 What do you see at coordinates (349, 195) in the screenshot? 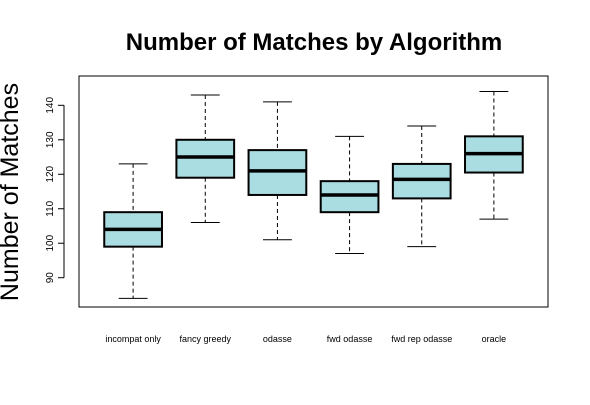
I see `box-fwd-odasse` at bounding box center [349, 195].